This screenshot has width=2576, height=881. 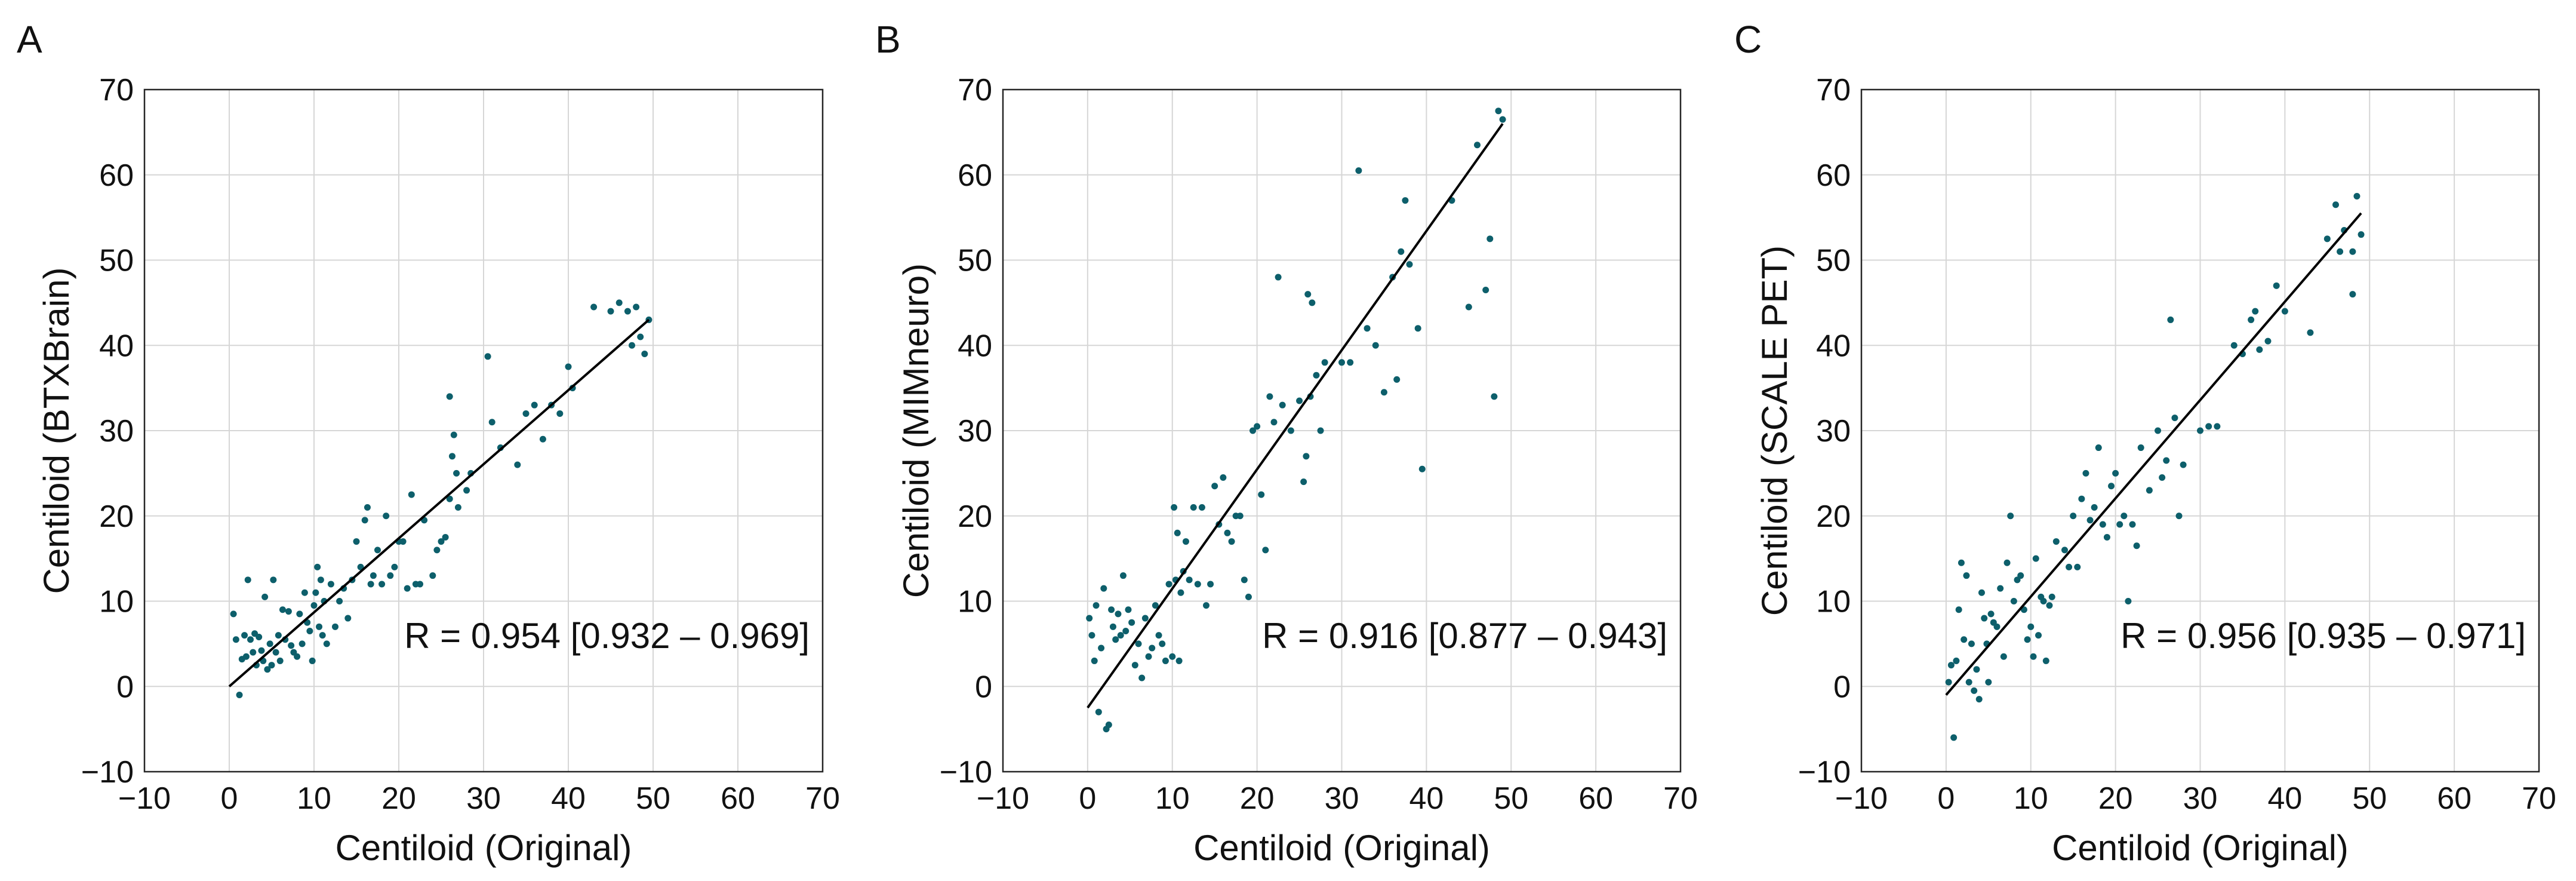 What do you see at coordinates (975, 517) in the screenshot?
I see `y-tick-label: 20` at bounding box center [975, 517].